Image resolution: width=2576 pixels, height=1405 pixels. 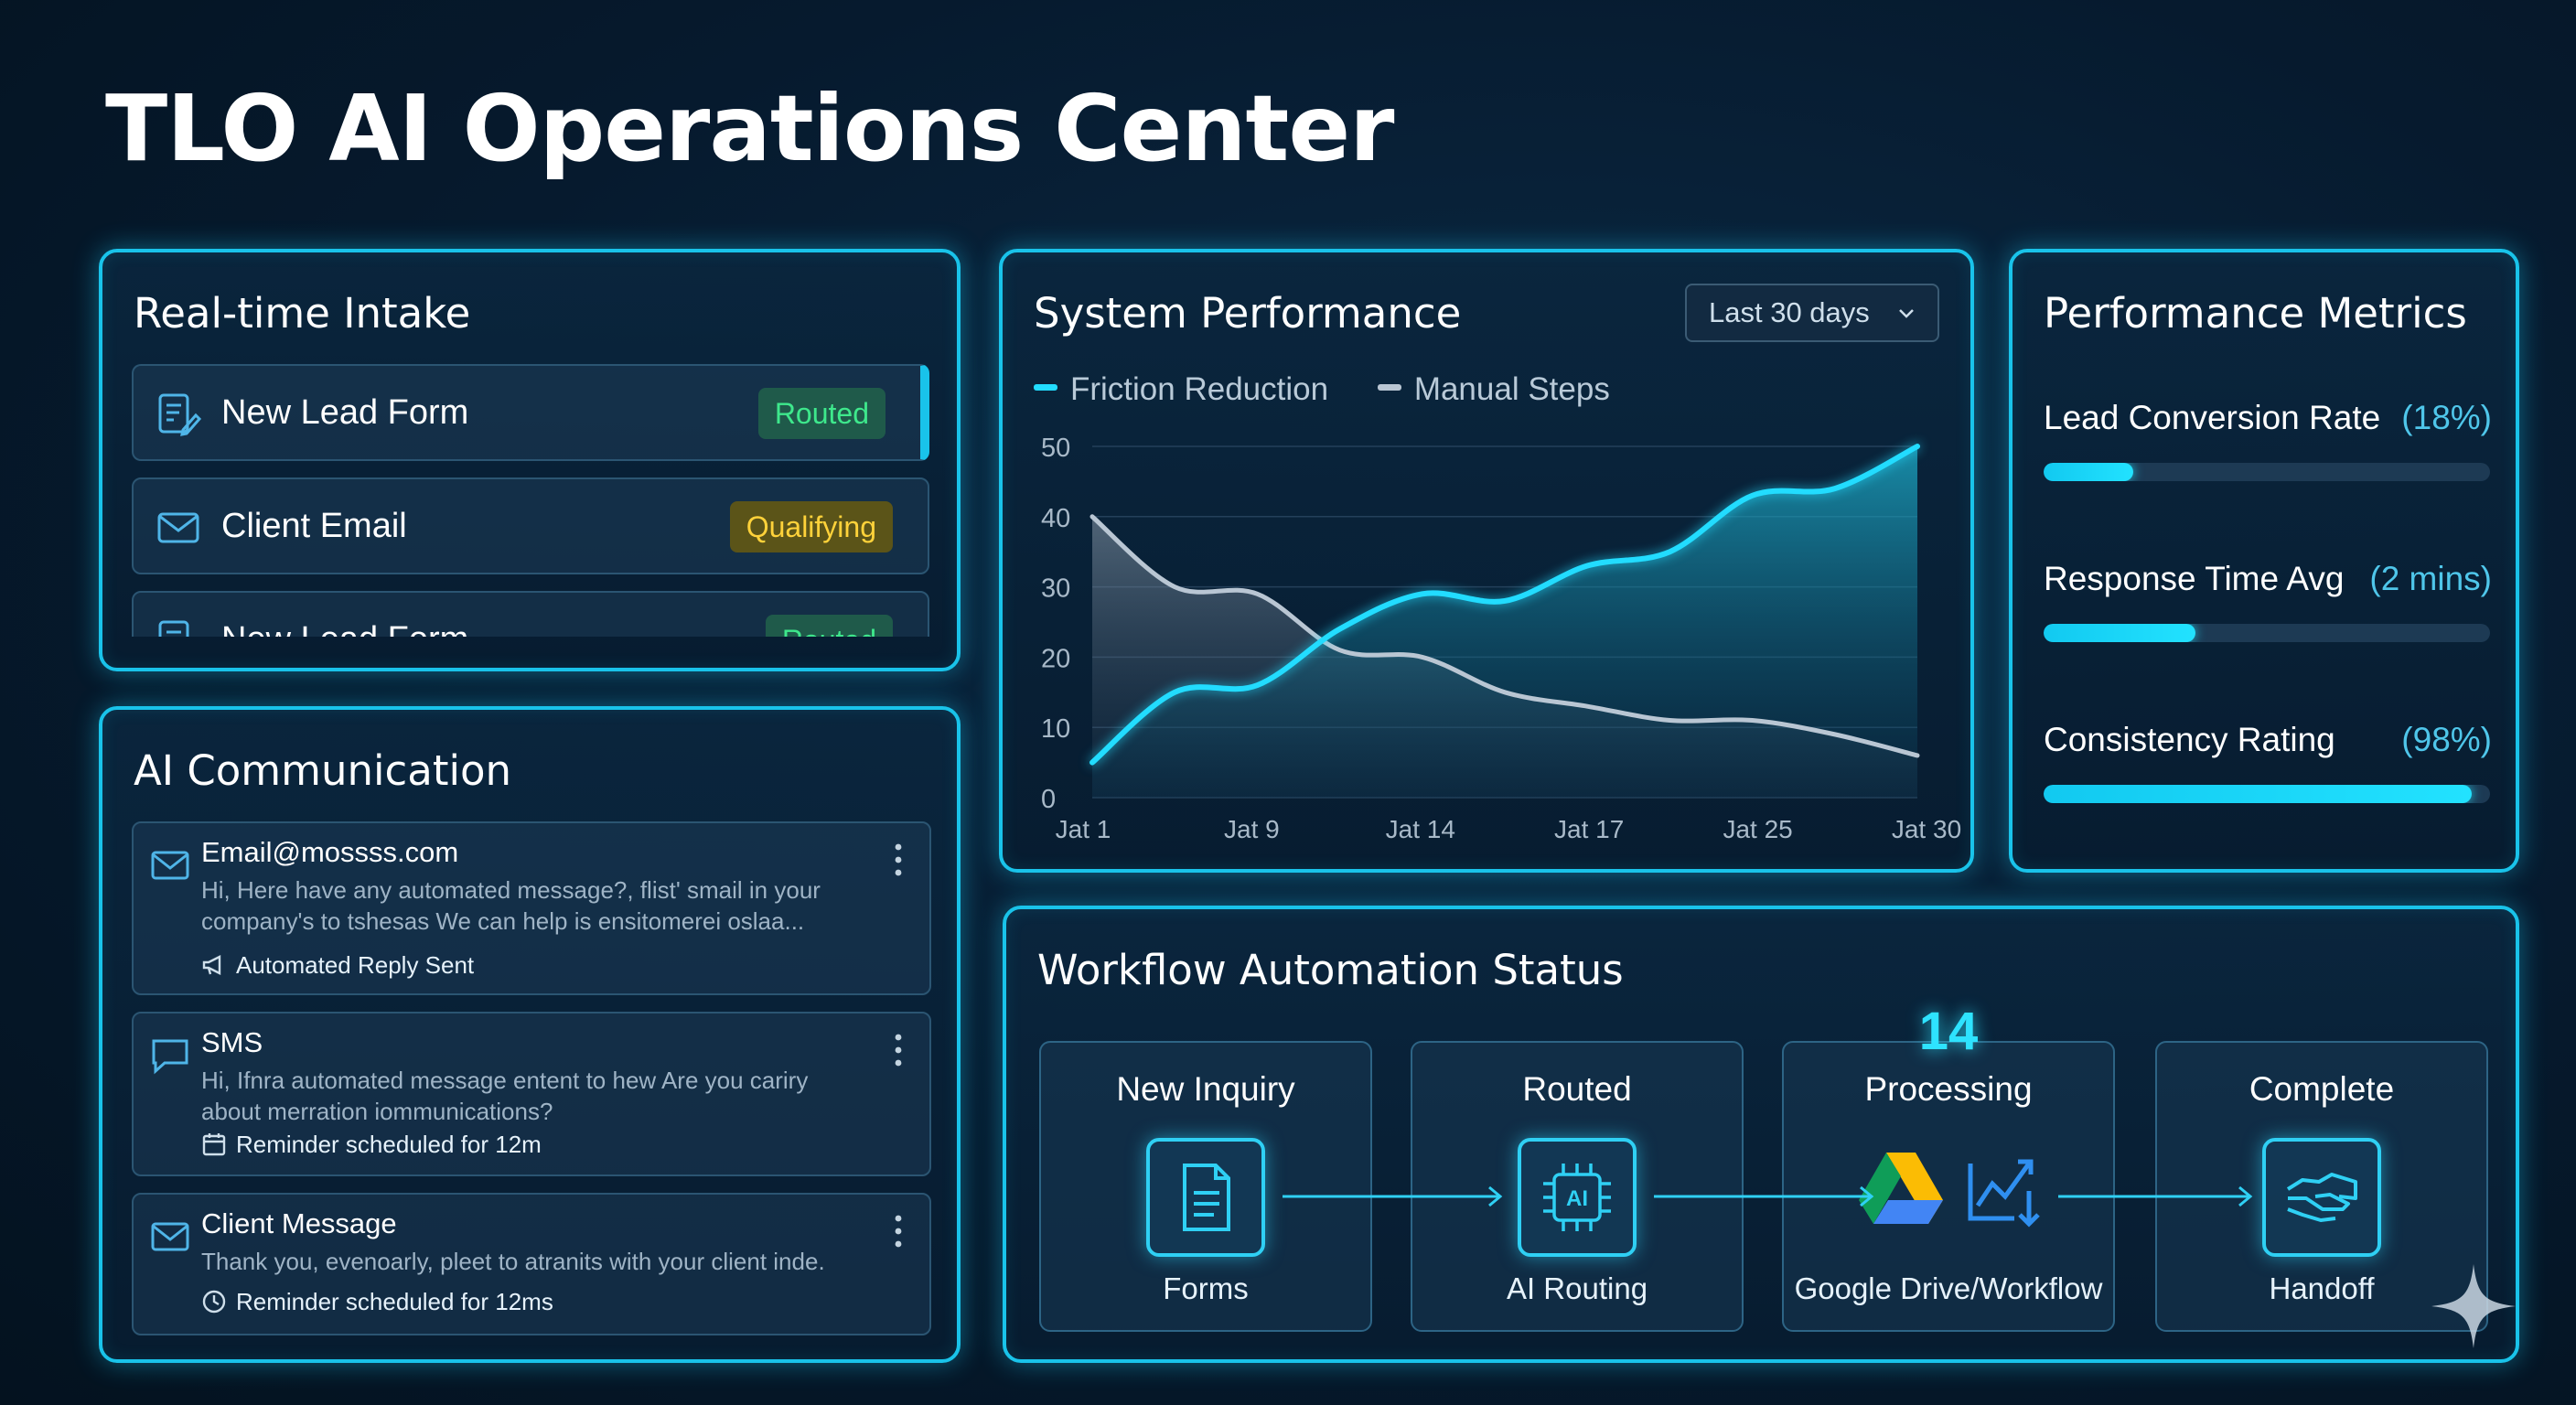 I want to click on stage-routed: Routed AI AI Routing, so click(x=1577, y=1186).